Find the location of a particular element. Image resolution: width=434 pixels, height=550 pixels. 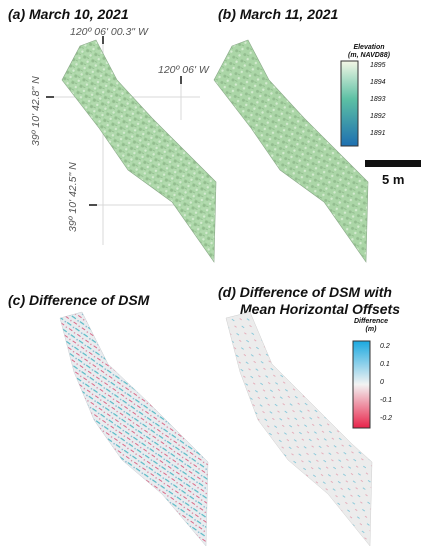

longitude-label-2: 120º 06' W is located at coordinates (183, 70).